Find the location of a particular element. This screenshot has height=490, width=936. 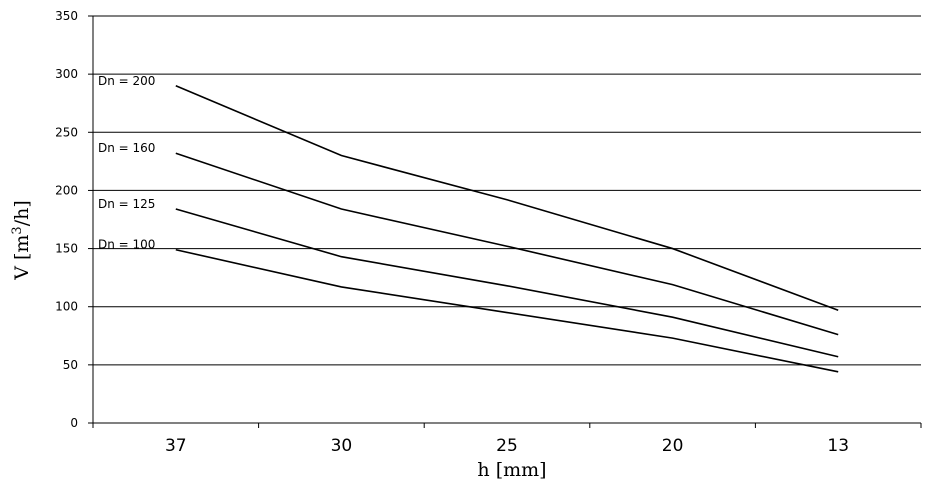

y-axis-title-tail: /h] is located at coordinates (22, 213).